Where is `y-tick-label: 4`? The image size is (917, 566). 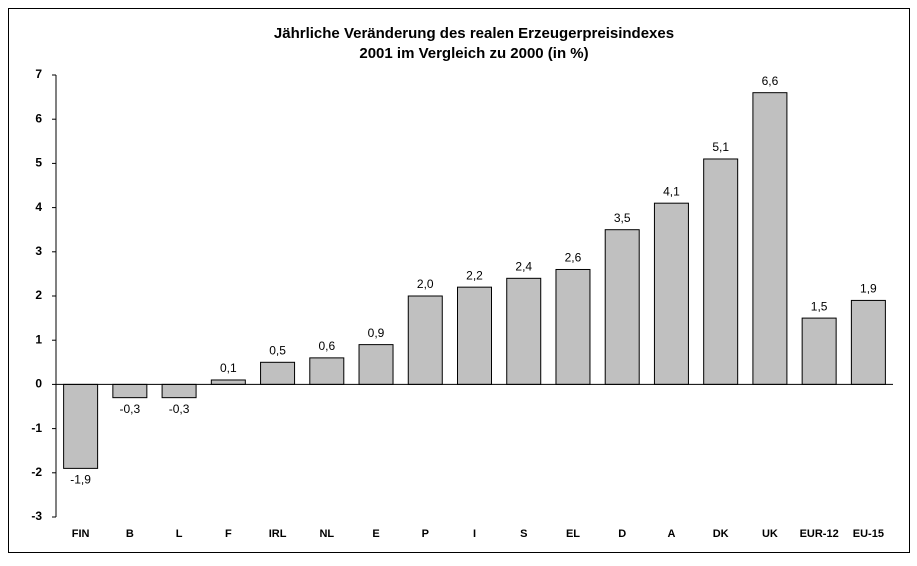
y-tick-label: 4 is located at coordinates (38, 207).